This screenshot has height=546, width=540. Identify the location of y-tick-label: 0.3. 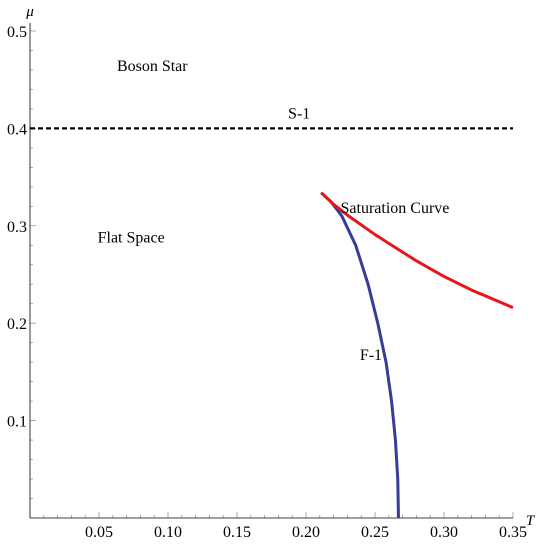
(17, 227).